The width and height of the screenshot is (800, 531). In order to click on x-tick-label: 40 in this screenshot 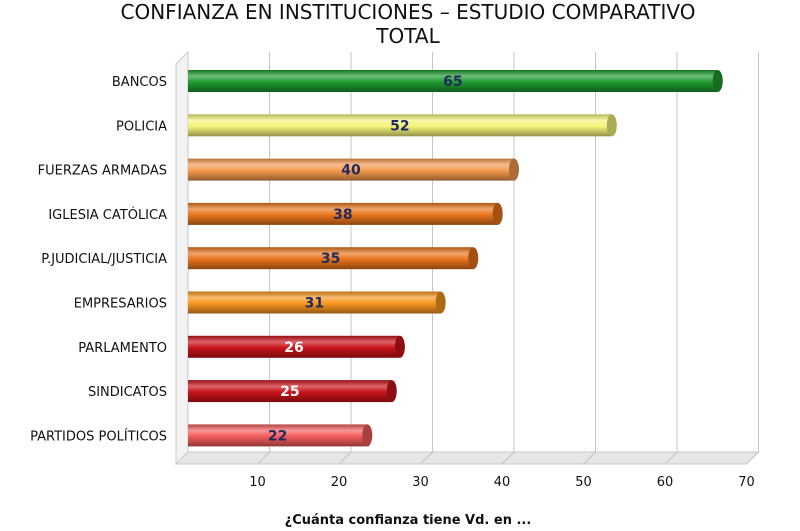, I will do `click(502, 482)`.